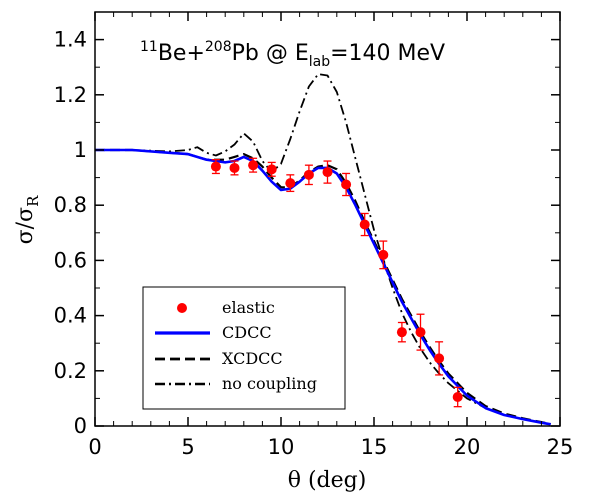  Describe the element at coordinates (281, 447) in the screenshot. I see `x-tick-label: 10` at that location.